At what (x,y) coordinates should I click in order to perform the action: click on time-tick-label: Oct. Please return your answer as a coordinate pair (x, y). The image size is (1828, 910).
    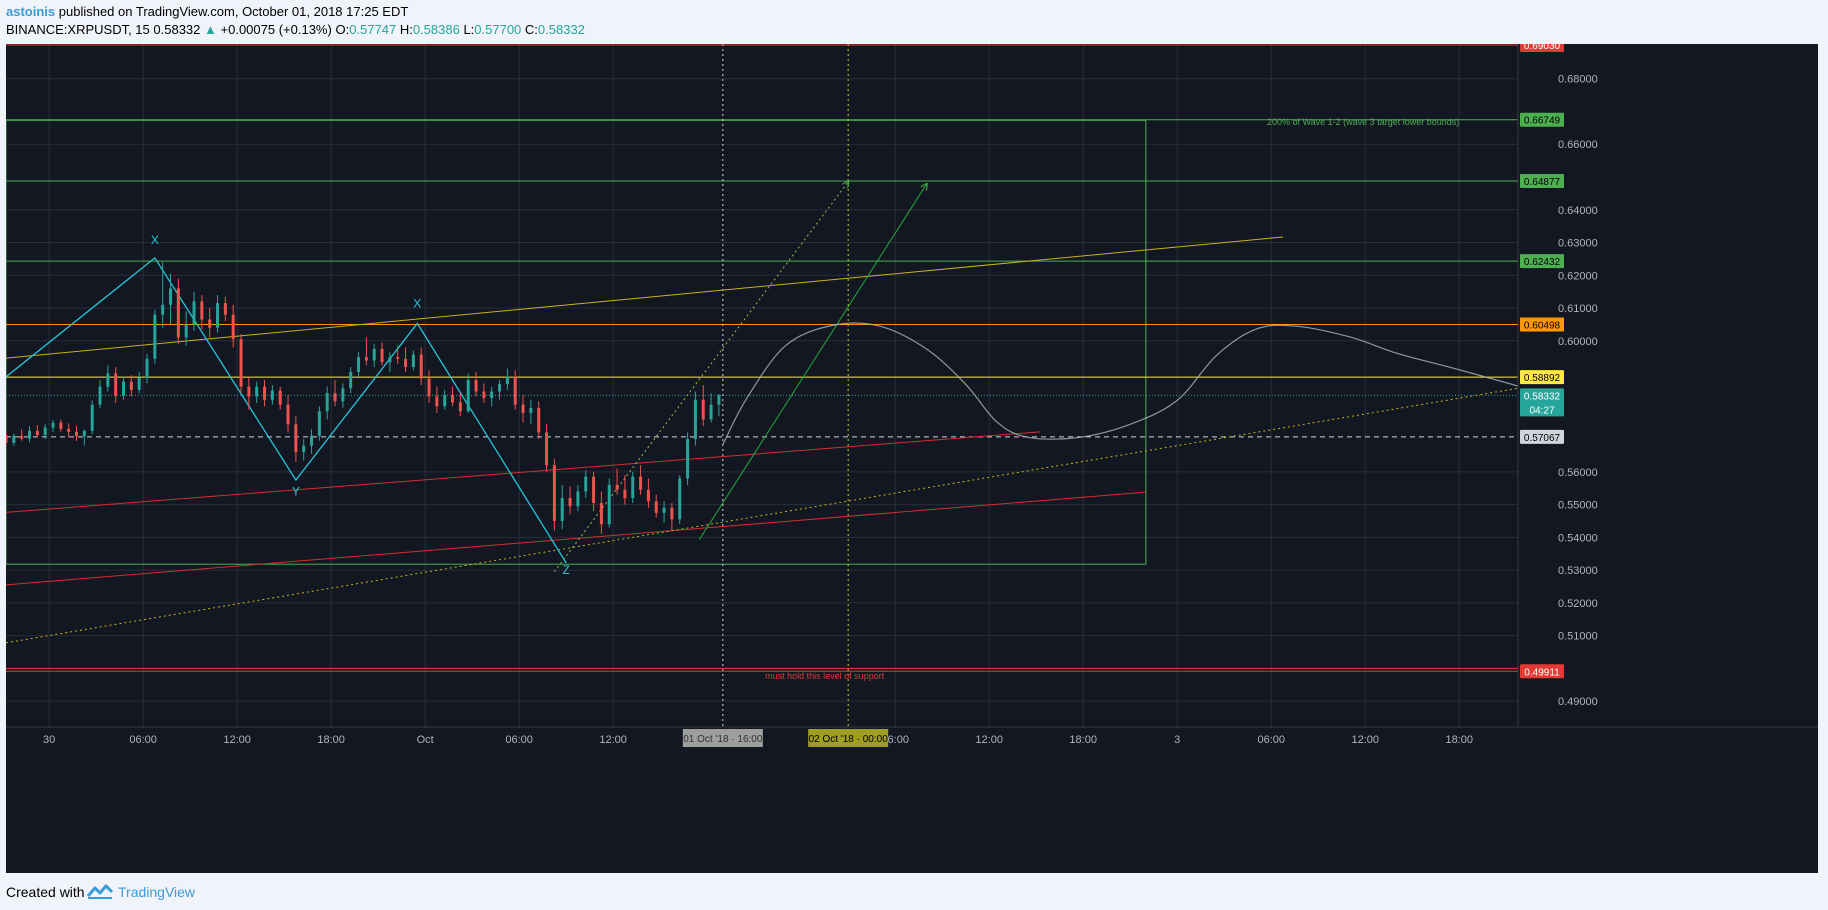
    Looking at the image, I should click on (425, 740).